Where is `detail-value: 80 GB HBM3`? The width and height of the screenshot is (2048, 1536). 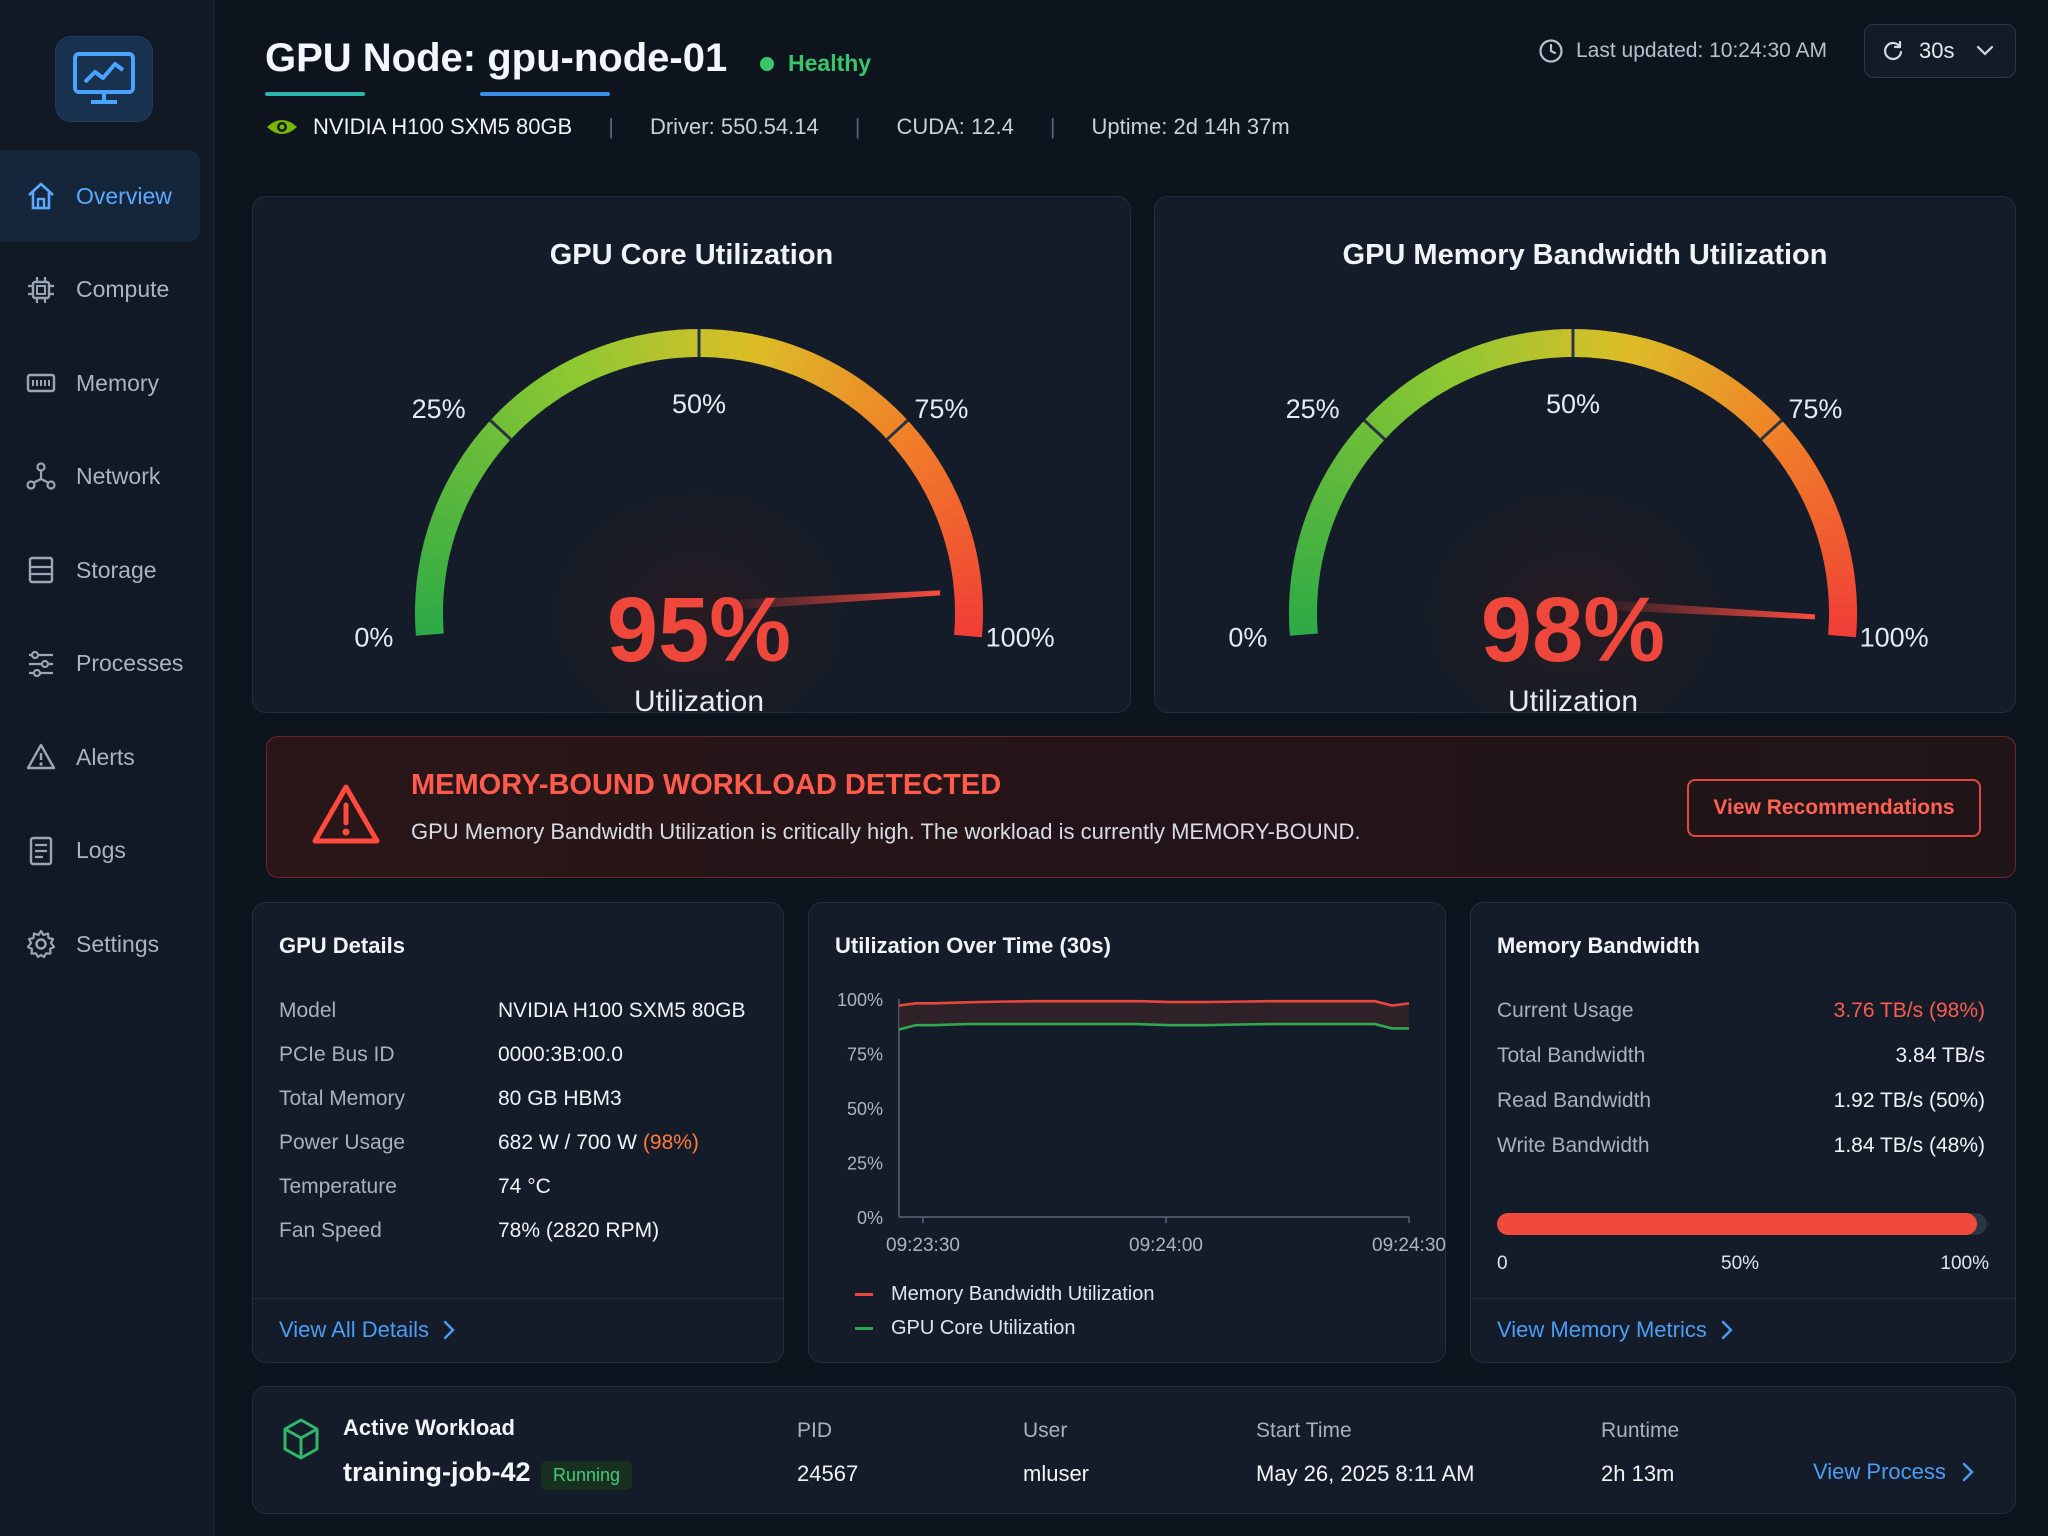
detail-value: 80 GB HBM3 is located at coordinates (560, 1099).